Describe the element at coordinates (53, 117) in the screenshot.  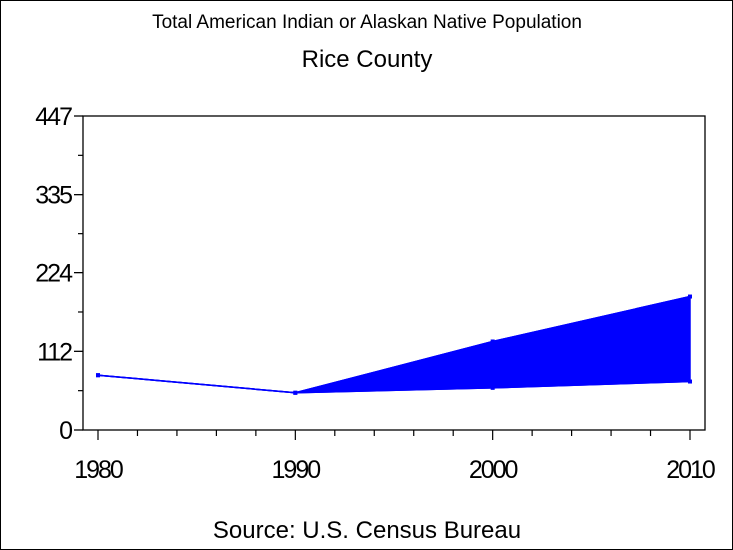
I see `y-tick-label: 447` at that location.